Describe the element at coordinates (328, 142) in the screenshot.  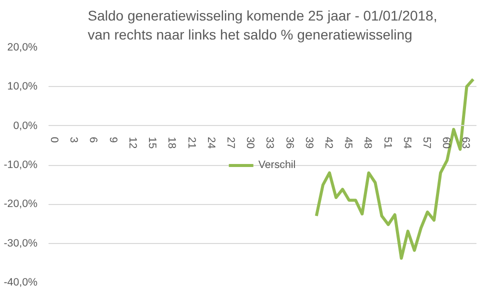
I see `x-tick-label: 42` at that location.